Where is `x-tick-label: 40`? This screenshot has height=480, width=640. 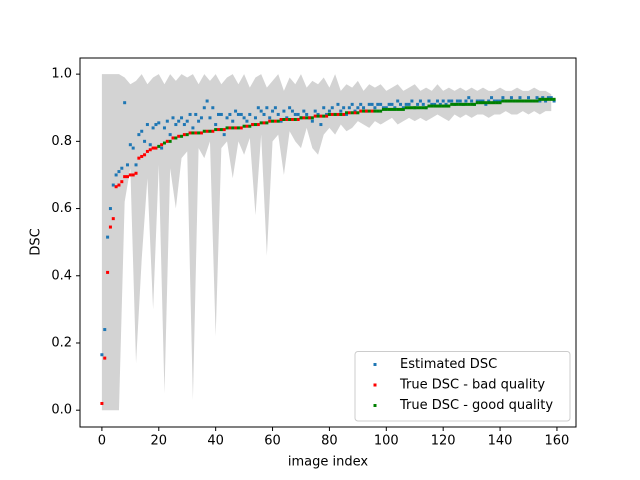 x-tick-label: 40 is located at coordinates (215, 441).